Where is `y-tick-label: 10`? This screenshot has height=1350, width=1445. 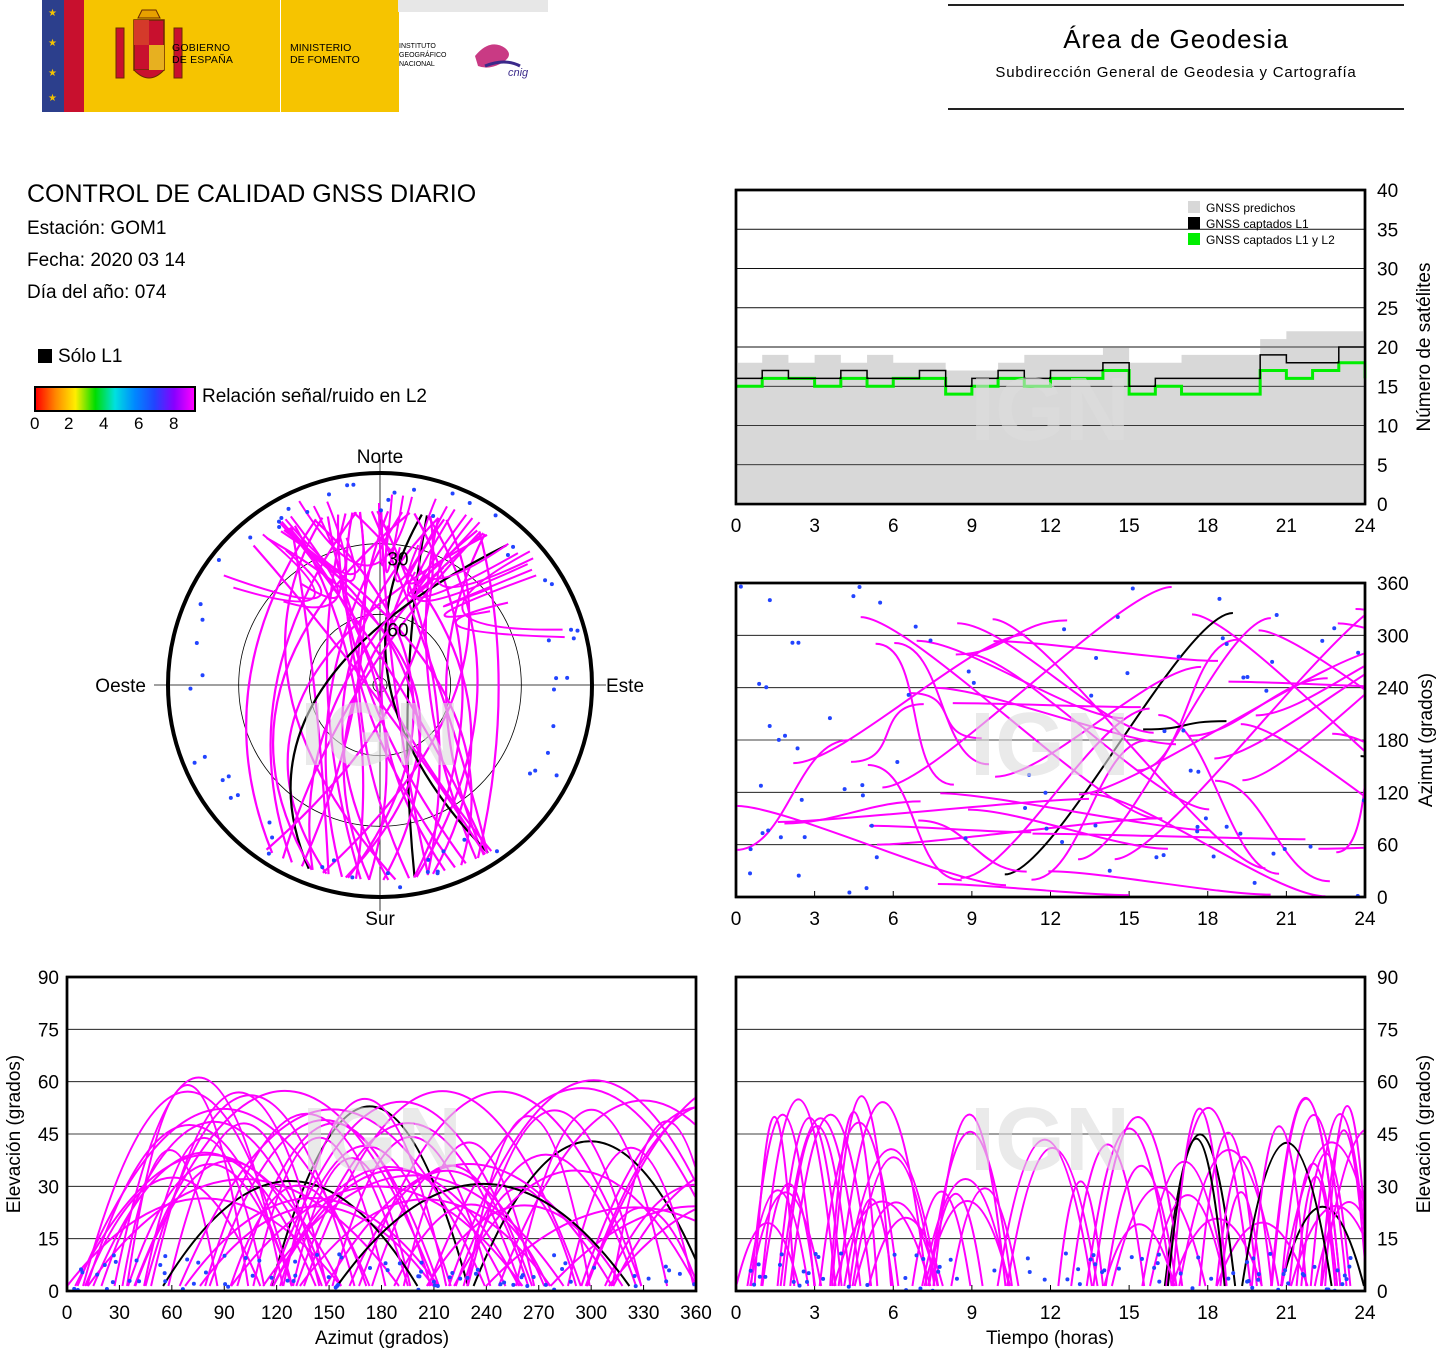
y-tick-label: 10 is located at coordinates (1387, 427).